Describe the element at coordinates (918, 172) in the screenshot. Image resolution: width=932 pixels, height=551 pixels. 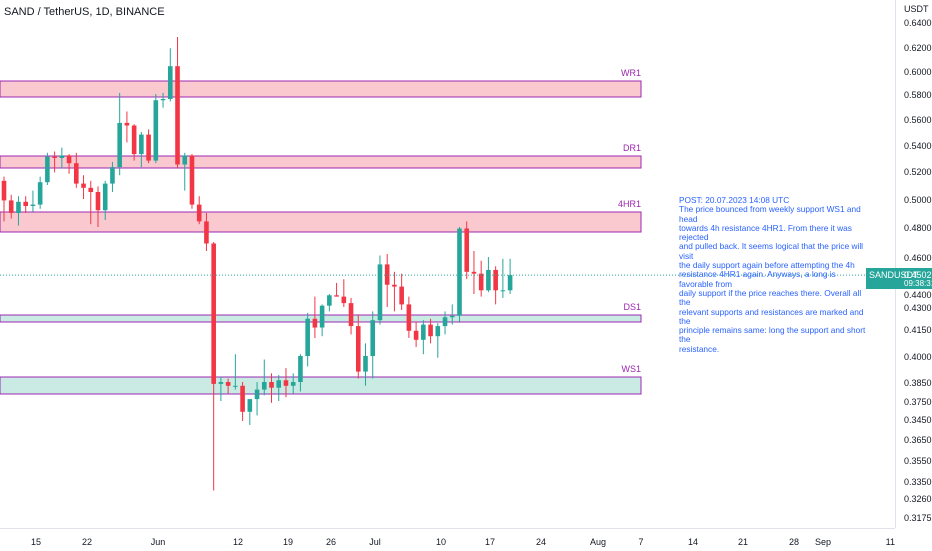
I see `price-tick: 0.5200` at that location.